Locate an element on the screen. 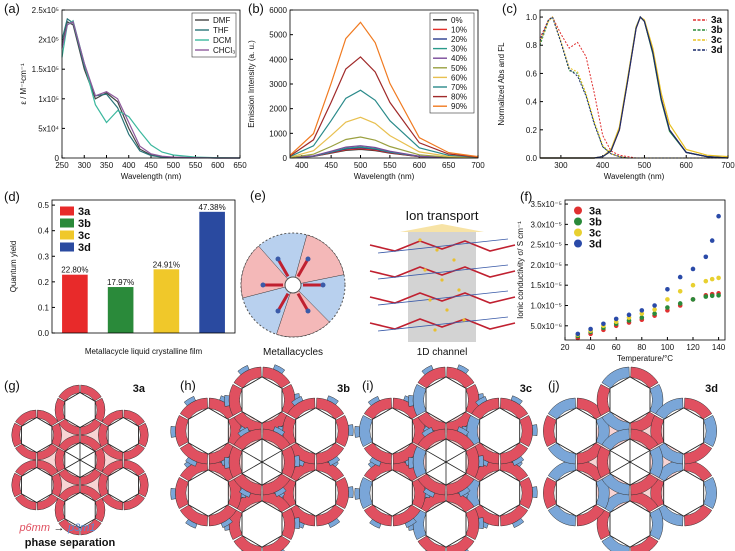 This screenshot has height=551, width=735. bar is located at coordinates (120, 310).